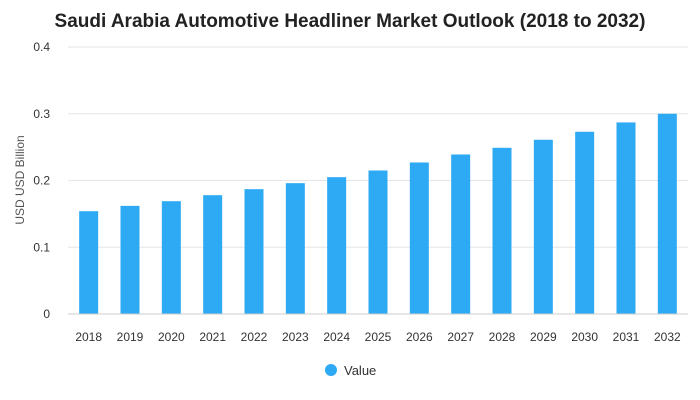 This screenshot has width=700, height=400. I want to click on y-tick-label: 0.3, so click(41, 114).